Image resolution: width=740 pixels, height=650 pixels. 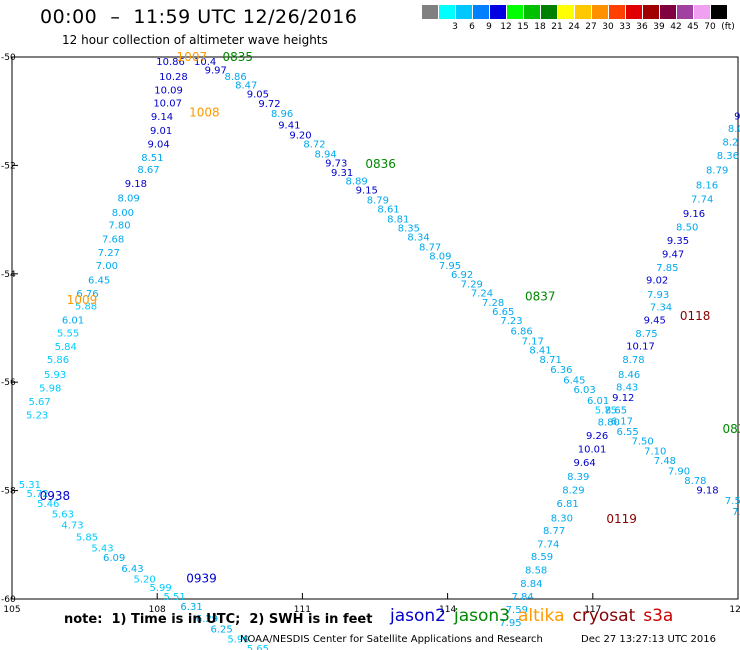 What do you see at coordinates (173, 77) in the screenshot?
I see `wave-height-value: 10.28` at bounding box center [173, 77].